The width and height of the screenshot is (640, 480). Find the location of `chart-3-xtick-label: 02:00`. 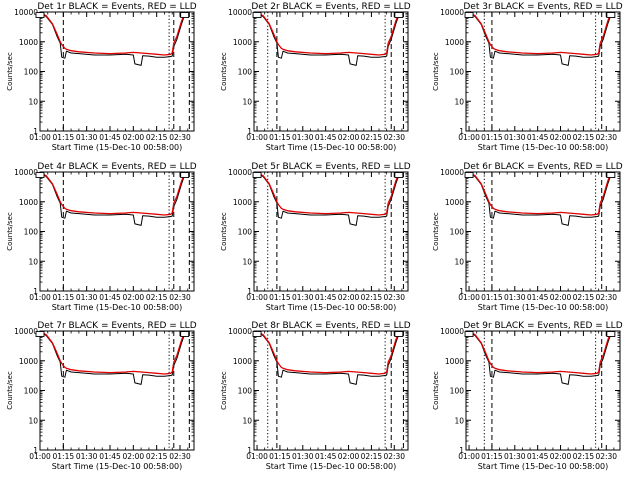

chart-3-xtick-label: 02:00 is located at coordinates (561, 137).